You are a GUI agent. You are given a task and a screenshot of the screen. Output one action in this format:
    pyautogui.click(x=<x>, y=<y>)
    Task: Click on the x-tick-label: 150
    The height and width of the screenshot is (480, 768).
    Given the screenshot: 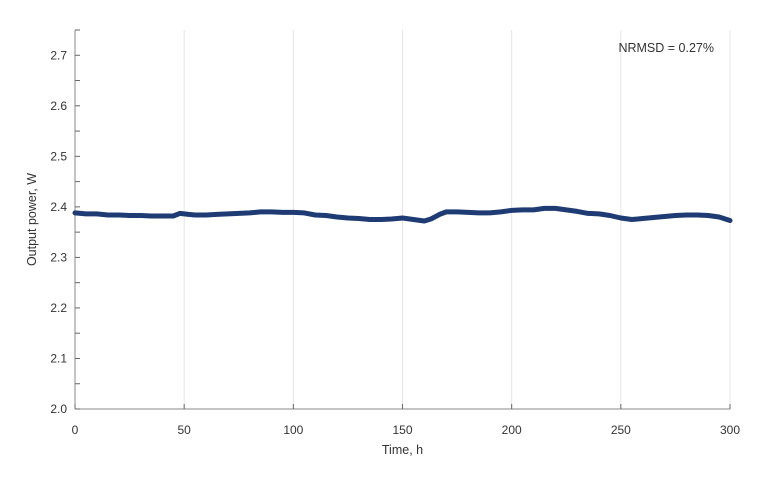 What is the action you would take?
    pyautogui.click(x=402, y=430)
    